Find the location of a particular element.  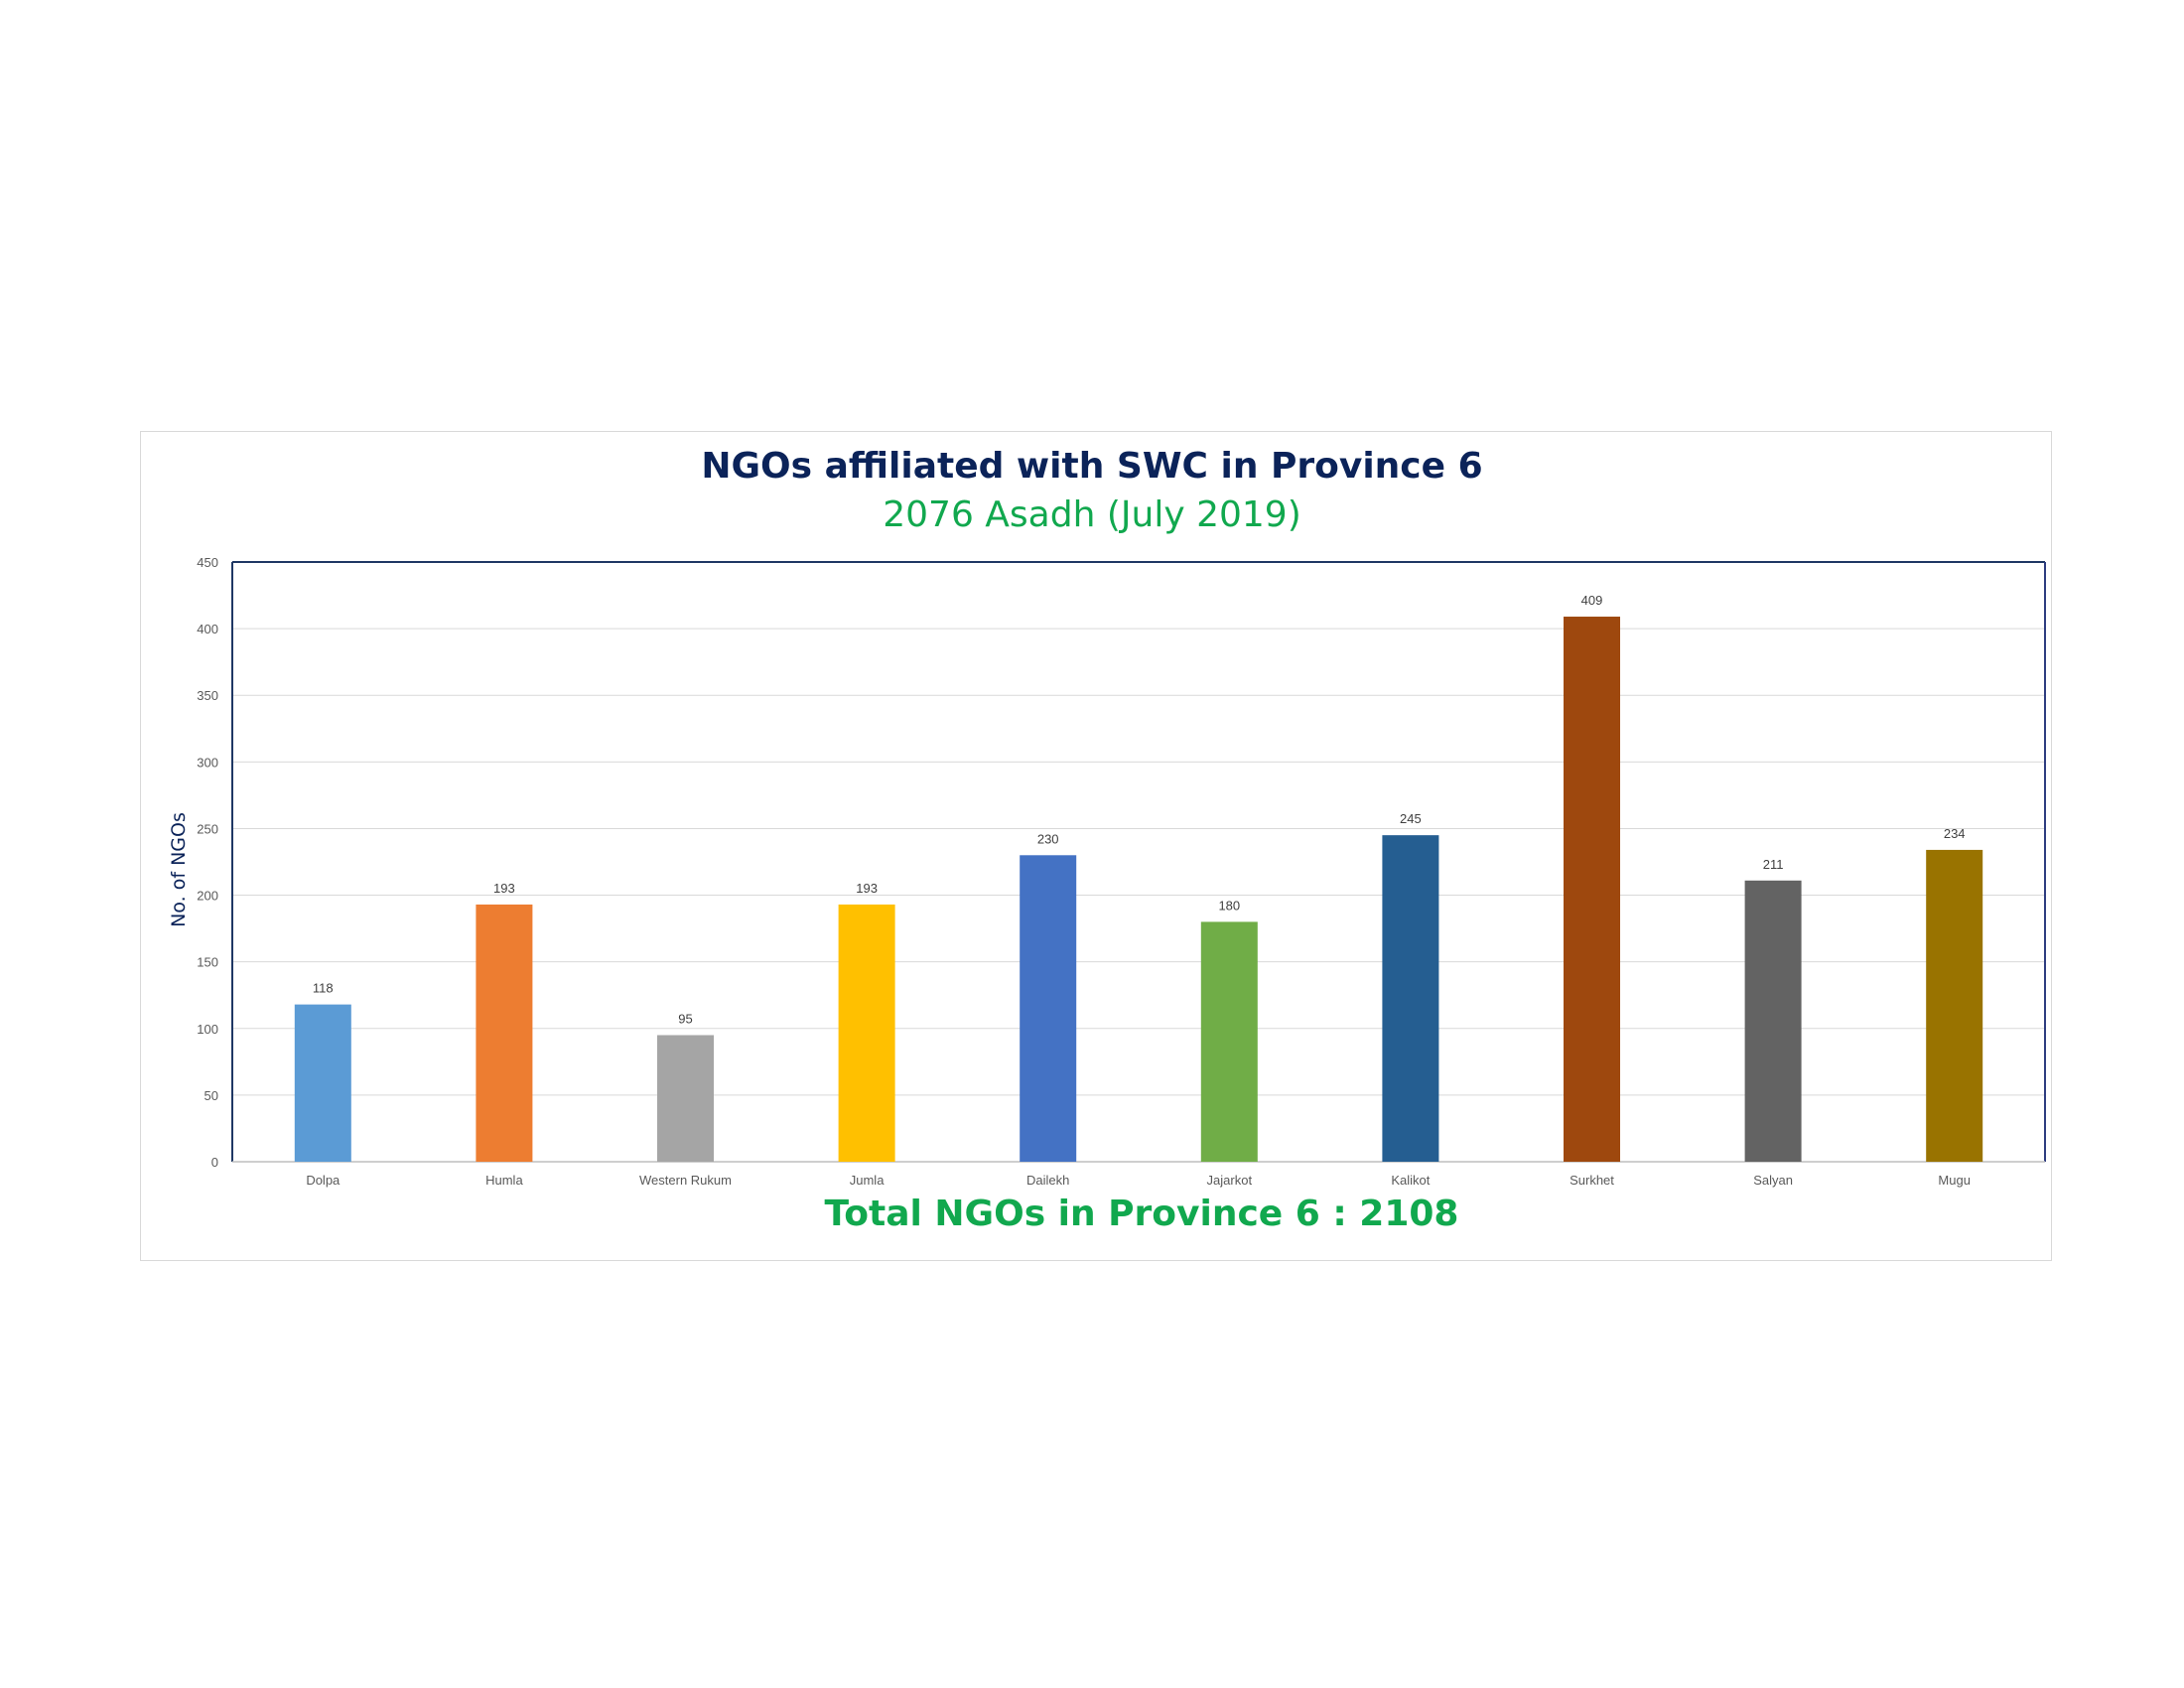

y-tick-label: 400 is located at coordinates (207, 629).